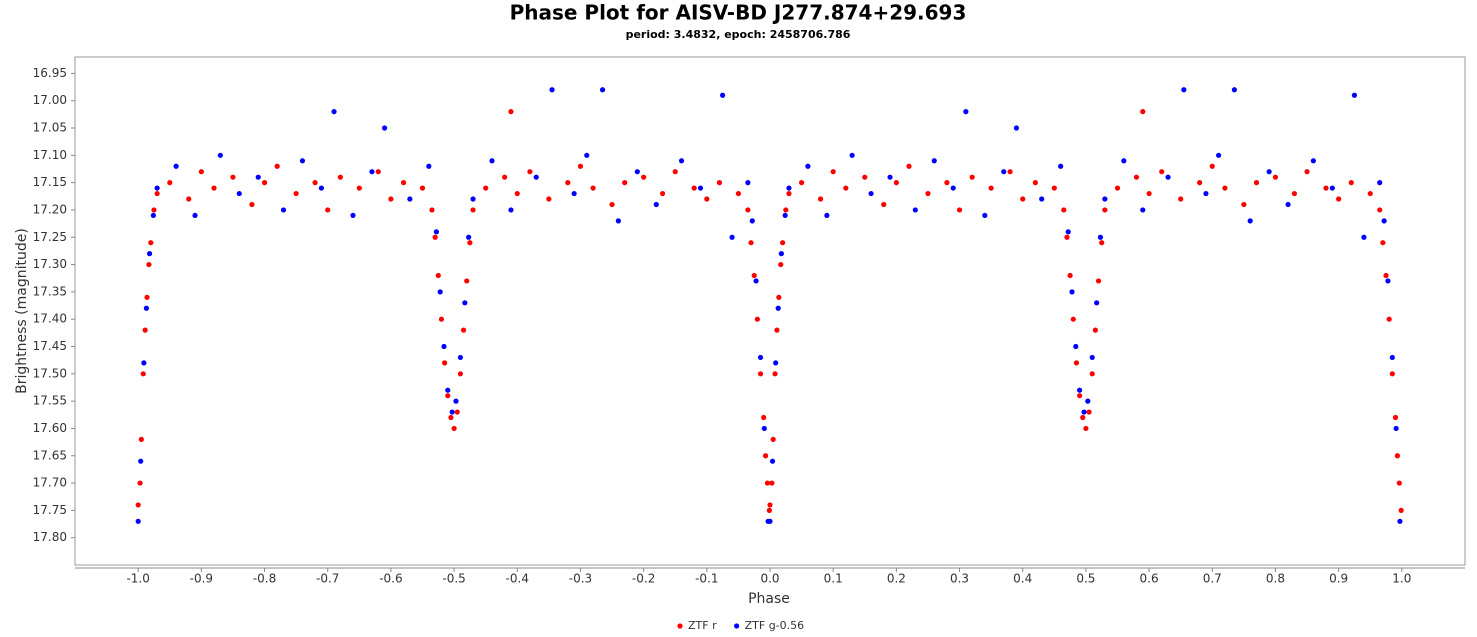 The width and height of the screenshot is (1477, 637). Describe the element at coordinates (50, 264) in the screenshot. I see `y-tick-label: 17.30` at that location.